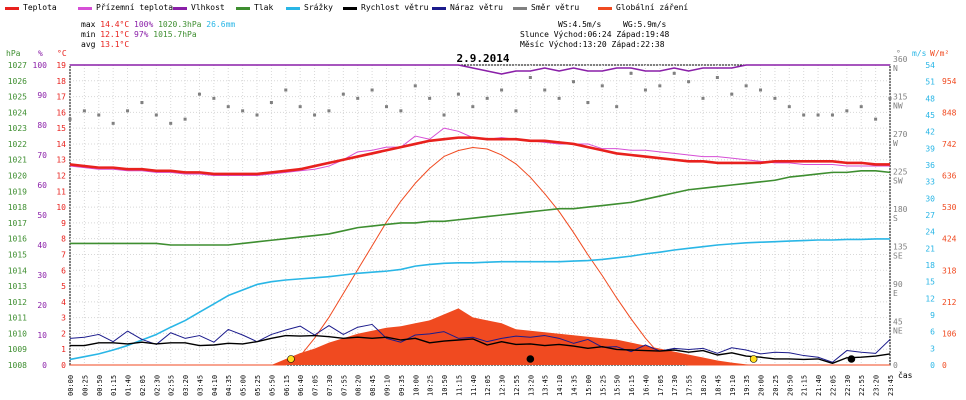  I want to click on hpa-tick-label: 1015, so click(17, 254).